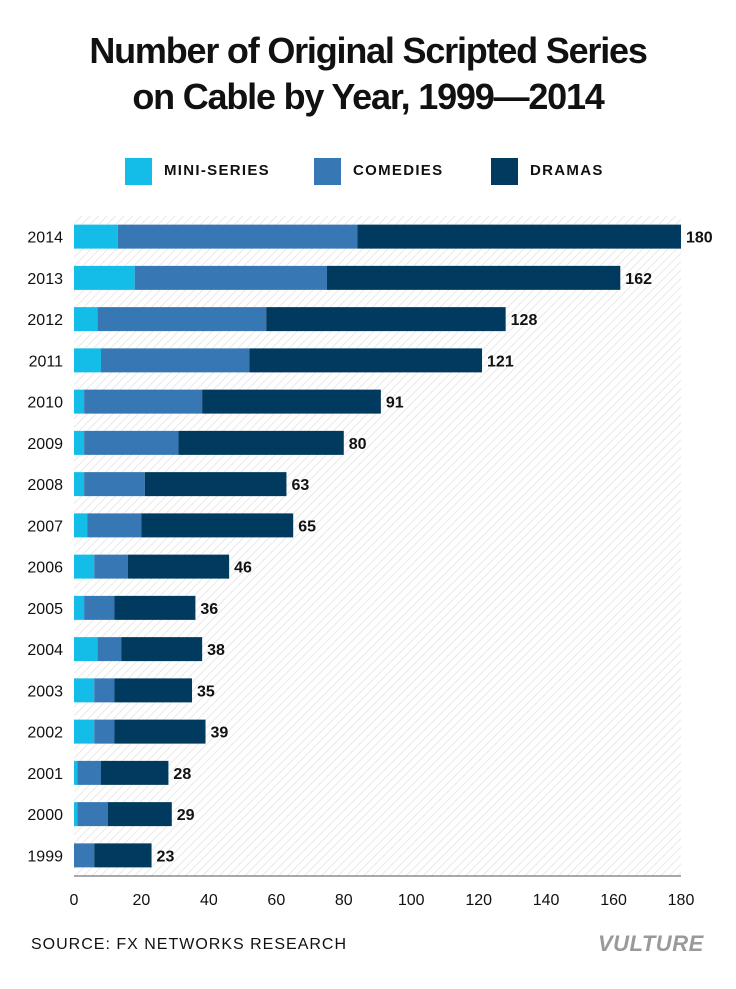 Image resolution: width=736 pixels, height=989 pixels. Describe the element at coordinates (109, 649) in the screenshot. I see `bar-2004-comedies` at that location.